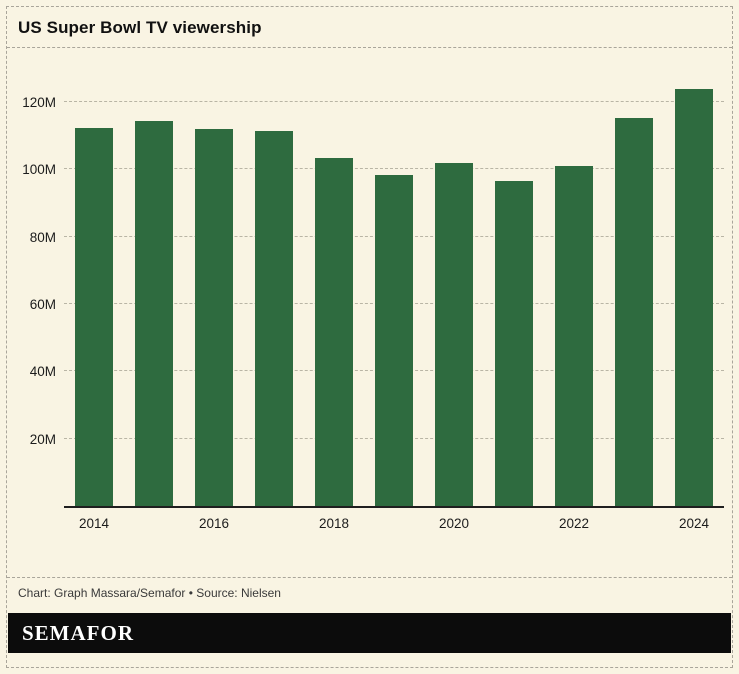 The height and width of the screenshot is (674, 739). I want to click on y-tick-label: 60M, so click(42, 304).